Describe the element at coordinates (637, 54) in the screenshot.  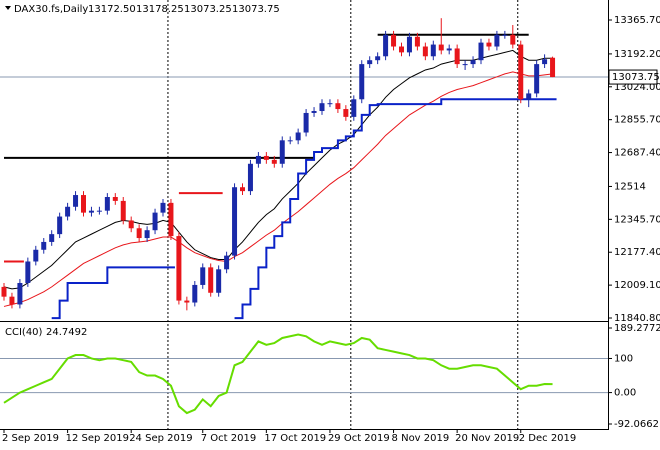
I see `y-tick-label: 13192.20` at that location.